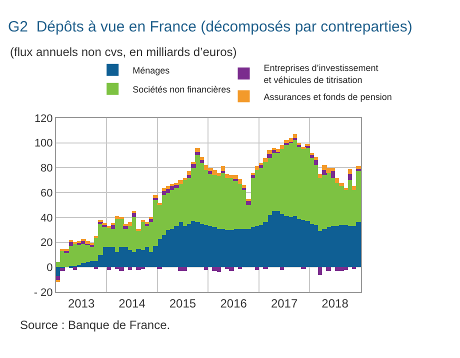  What do you see at coordinates (210, 27) in the screenshot?
I see `chart-title: G2 Dépôts à vue en France (décomposés par contreparties)` at bounding box center [210, 27].